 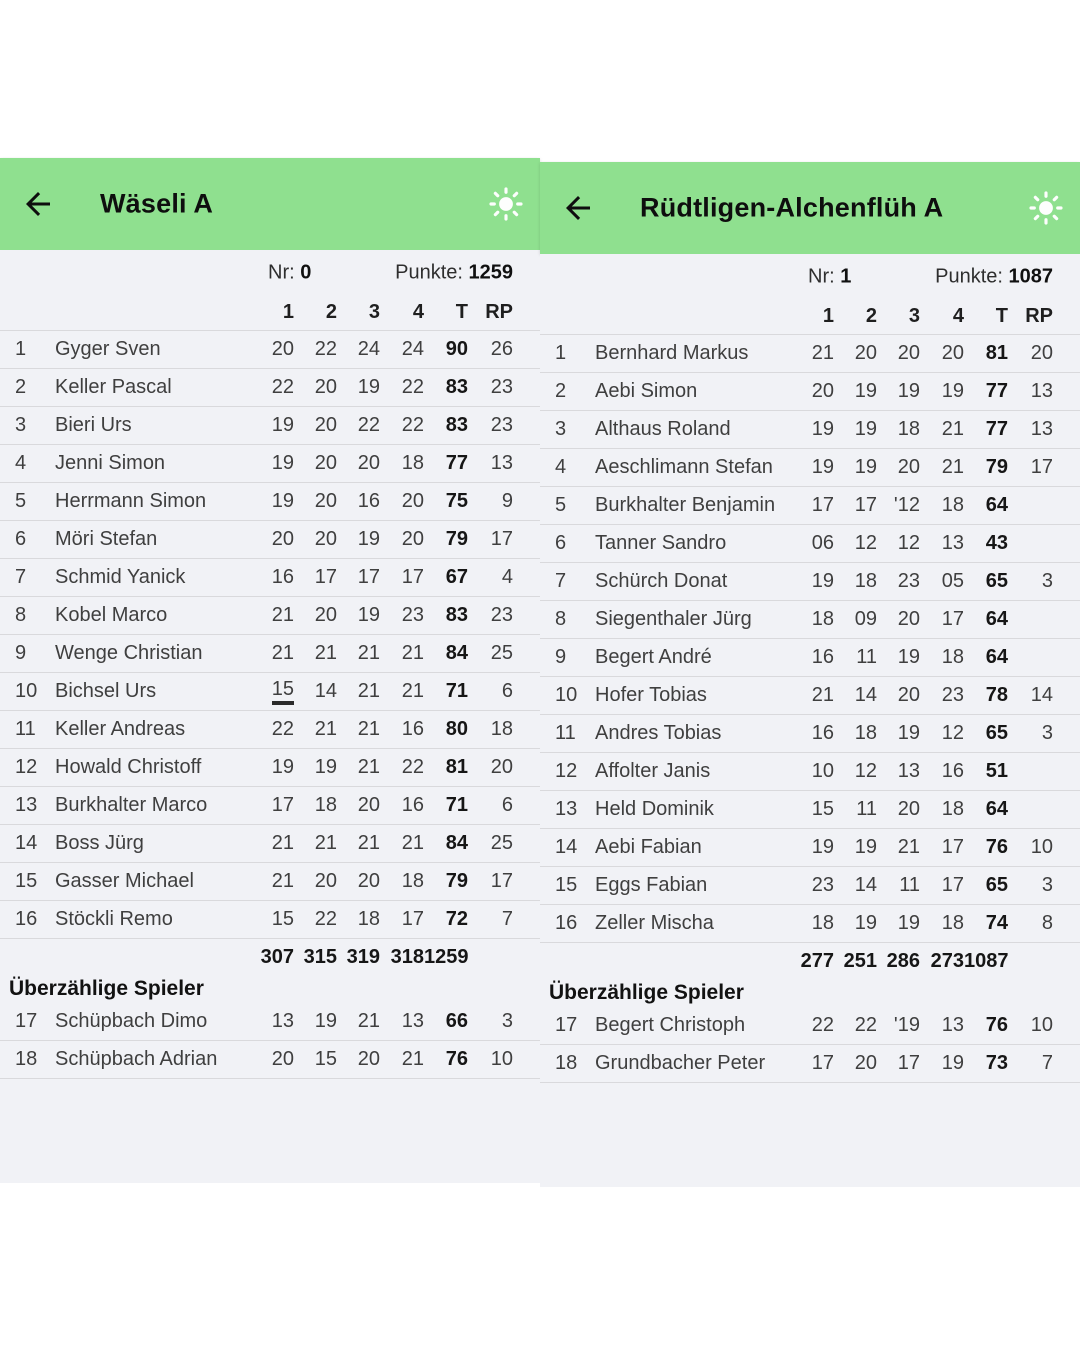 What do you see at coordinates (456, 501) in the screenshot?
I see `total-cell: 75` at bounding box center [456, 501].